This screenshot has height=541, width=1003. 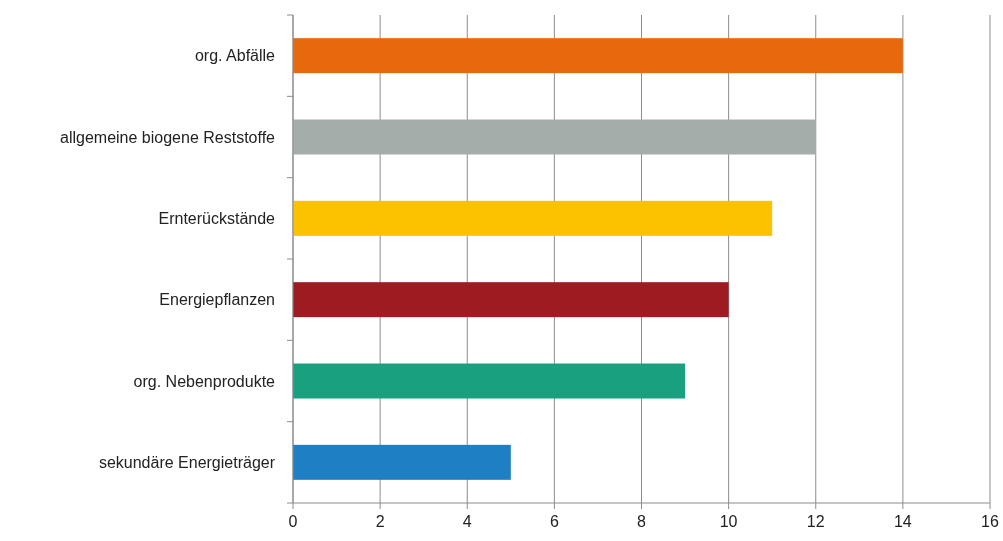 I want to click on y-tick-label: allgemeine biogene Reststoffe, so click(x=168, y=137).